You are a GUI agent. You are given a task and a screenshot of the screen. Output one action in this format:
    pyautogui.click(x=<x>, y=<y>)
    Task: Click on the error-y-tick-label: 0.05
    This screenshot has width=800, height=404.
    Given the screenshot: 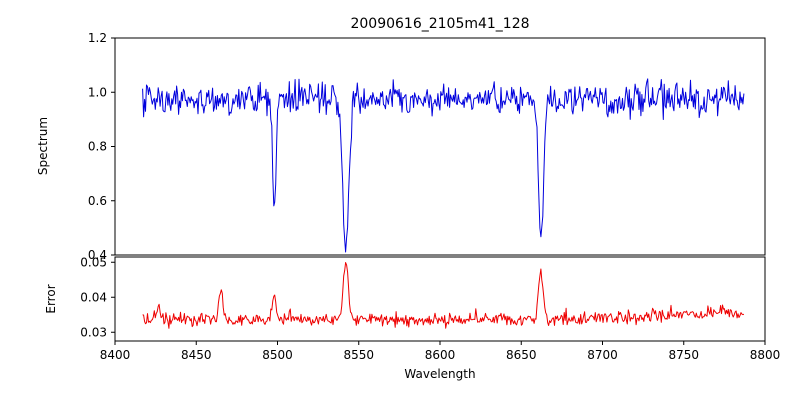 What is the action you would take?
    pyautogui.click(x=93, y=262)
    